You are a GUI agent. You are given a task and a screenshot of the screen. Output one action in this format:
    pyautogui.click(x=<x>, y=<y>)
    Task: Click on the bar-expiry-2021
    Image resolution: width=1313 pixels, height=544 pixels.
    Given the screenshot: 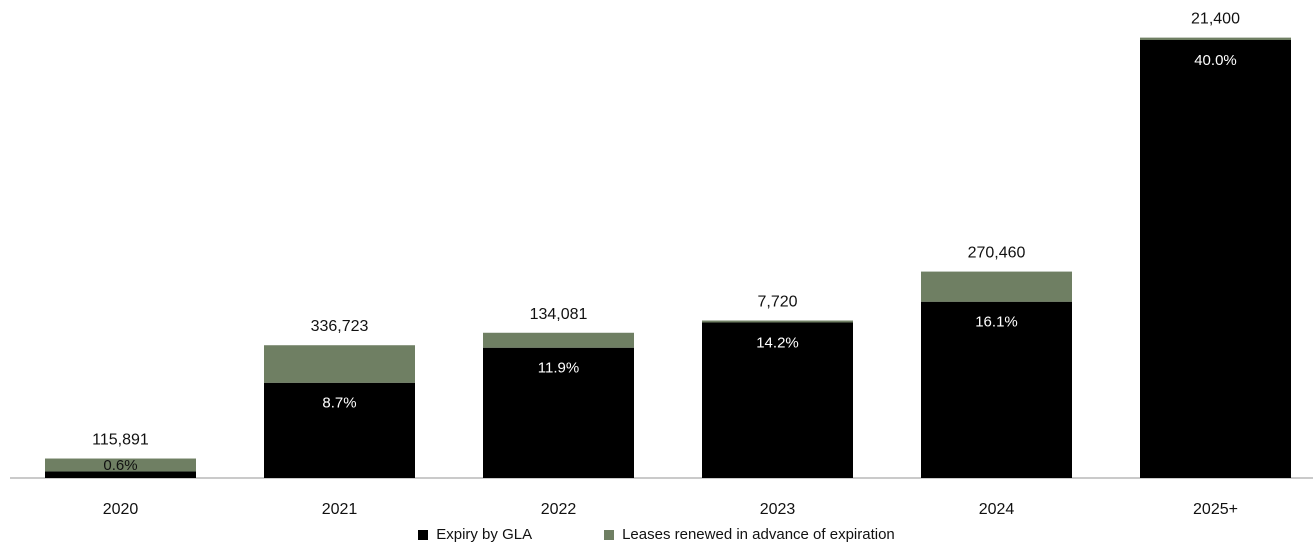 What is the action you would take?
    pyautogui.click(x=339, y=430)
    